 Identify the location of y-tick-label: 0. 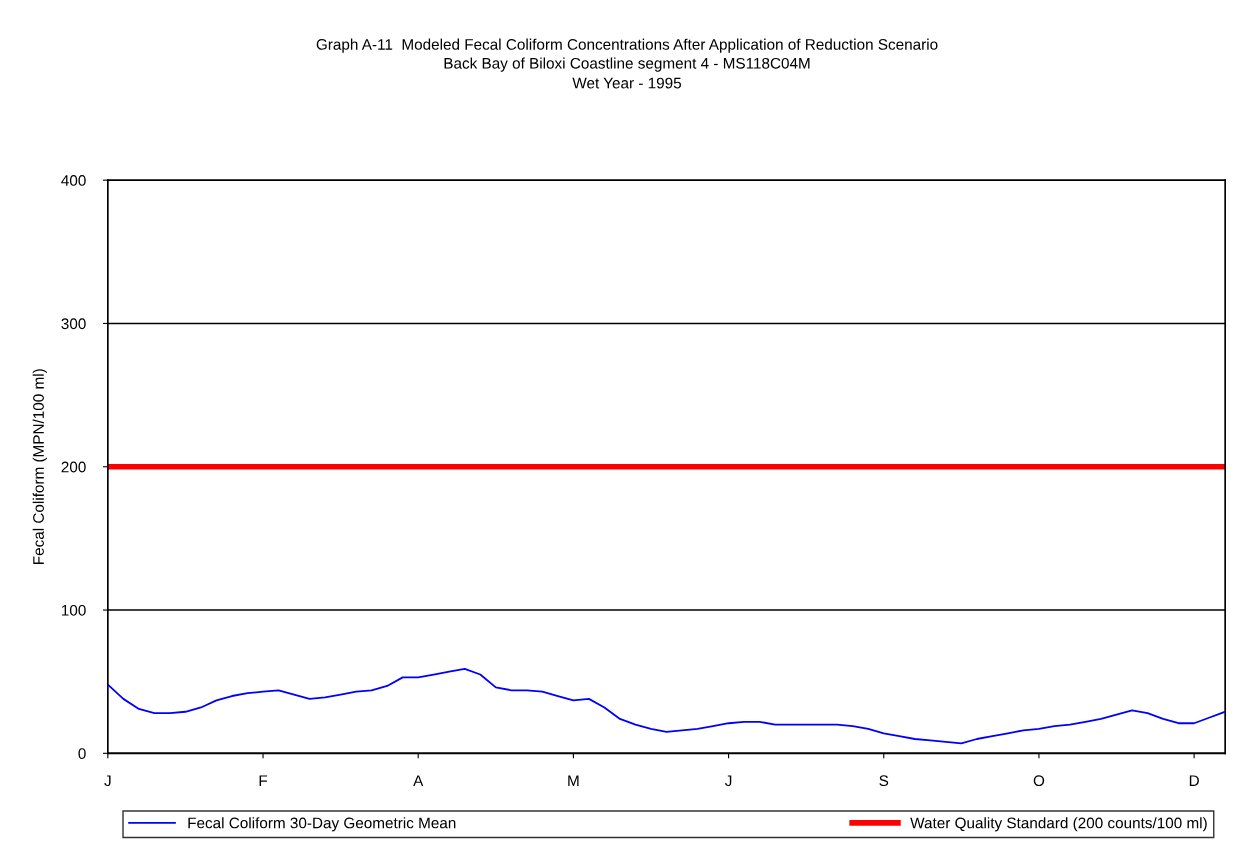
(82, 754).